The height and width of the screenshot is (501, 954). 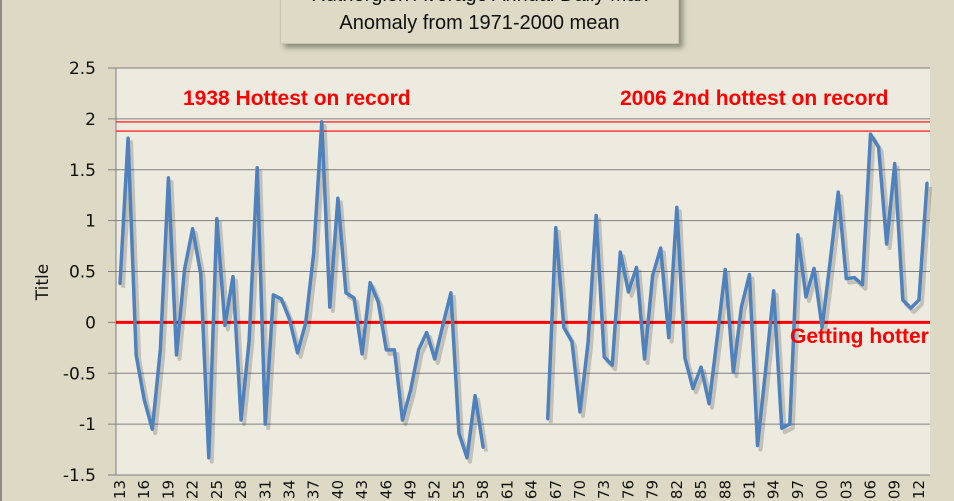 I want to click on x-tick-label: 03, so click(x=846, y=489).